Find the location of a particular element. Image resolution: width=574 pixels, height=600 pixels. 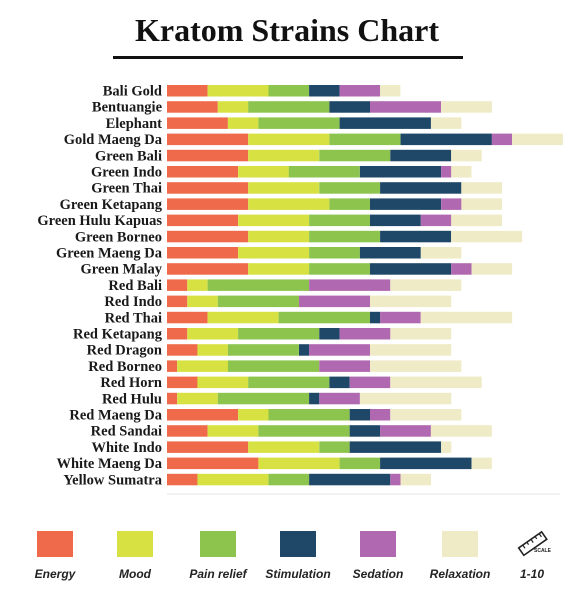

legend-label-energy: Energy is located at coordinates (55, 574).